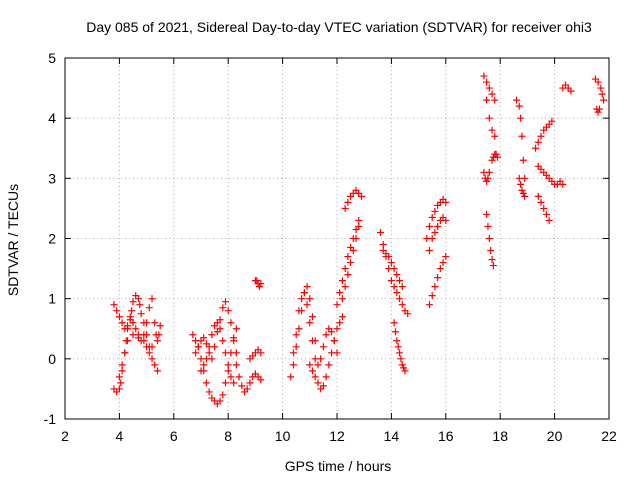 This screenshot has width=640, height=480. Describe the element at coordinates (490, 240) in the screenshot. I see `series-arc-17d` at that location.